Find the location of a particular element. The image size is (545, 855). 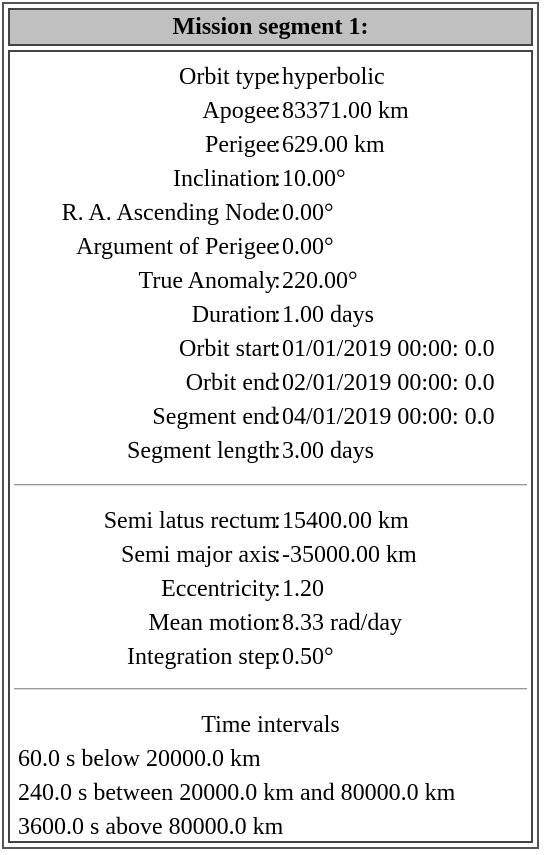

orbit-start-row: Orbit start:01/01/2019 00:00: 0.0 is located at coordinates (270, 349).